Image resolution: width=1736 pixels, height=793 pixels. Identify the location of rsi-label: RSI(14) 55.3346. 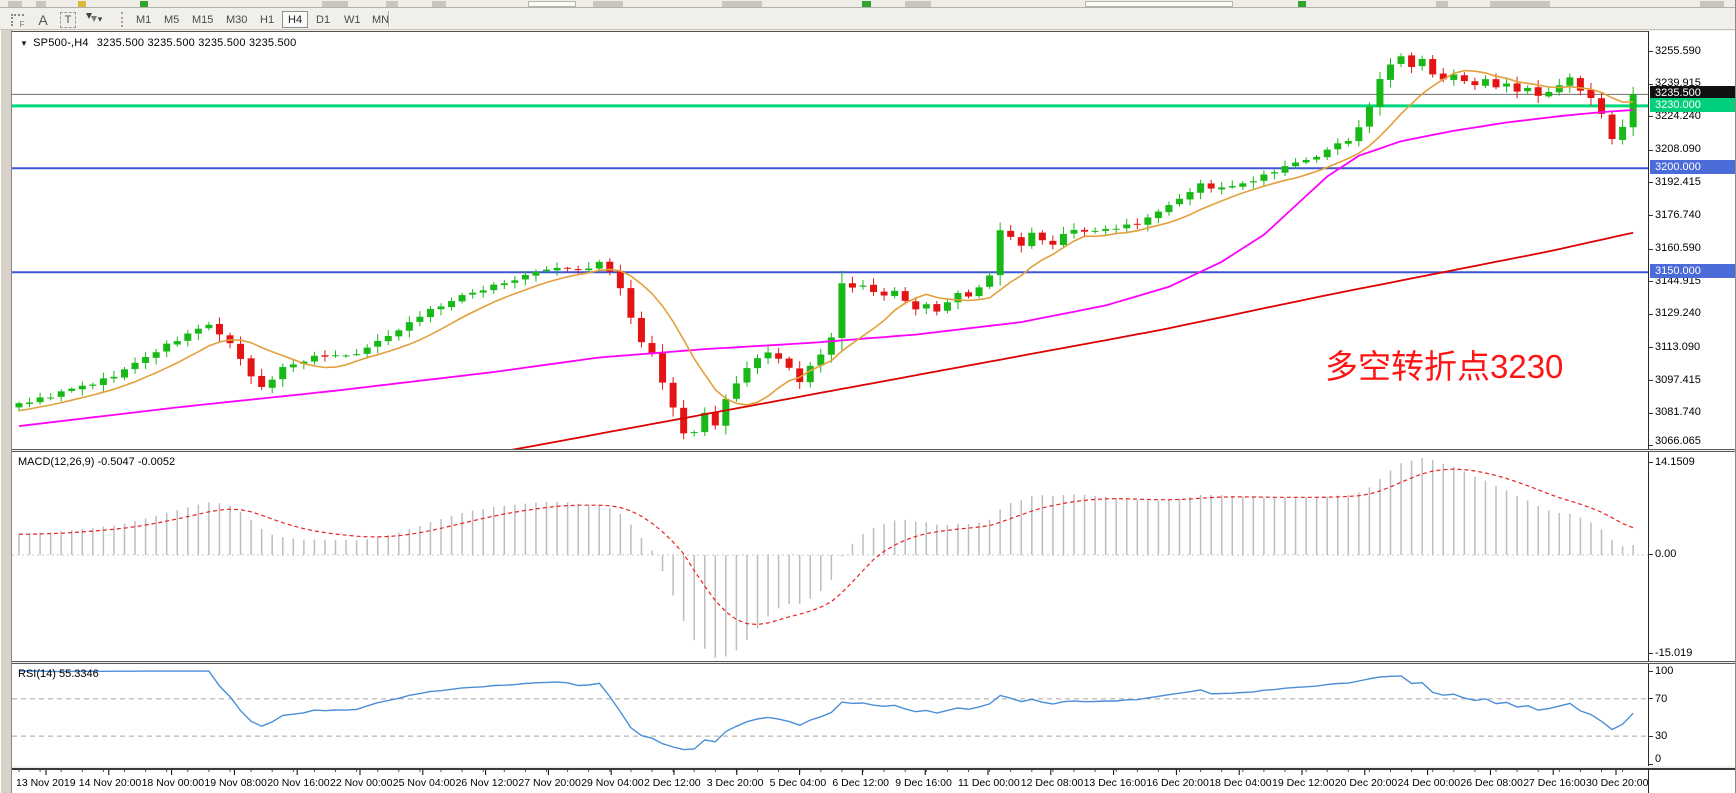
(58, 674).